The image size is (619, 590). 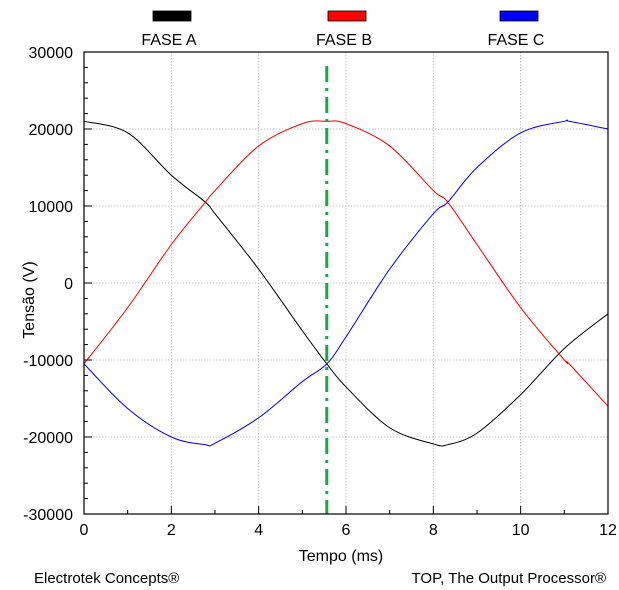 What do you see at coordinates (516, 40) in the screenshot?
I see `legend-label: FASE C` at bounding box center [516, 40].